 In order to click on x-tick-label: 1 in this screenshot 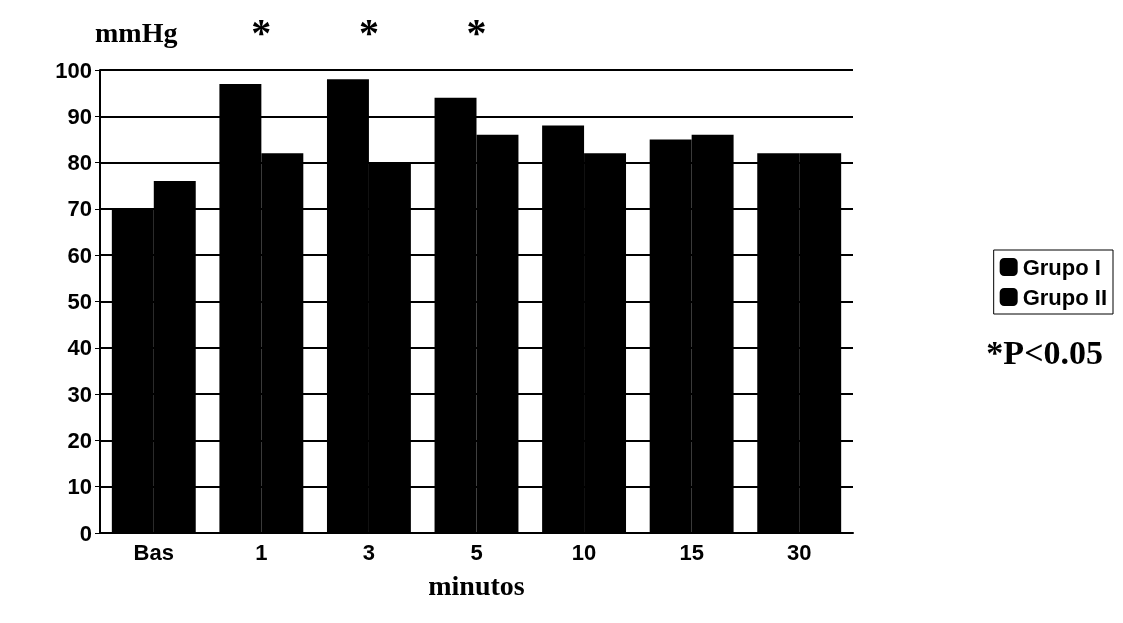, I will do `click(261, 552)`.